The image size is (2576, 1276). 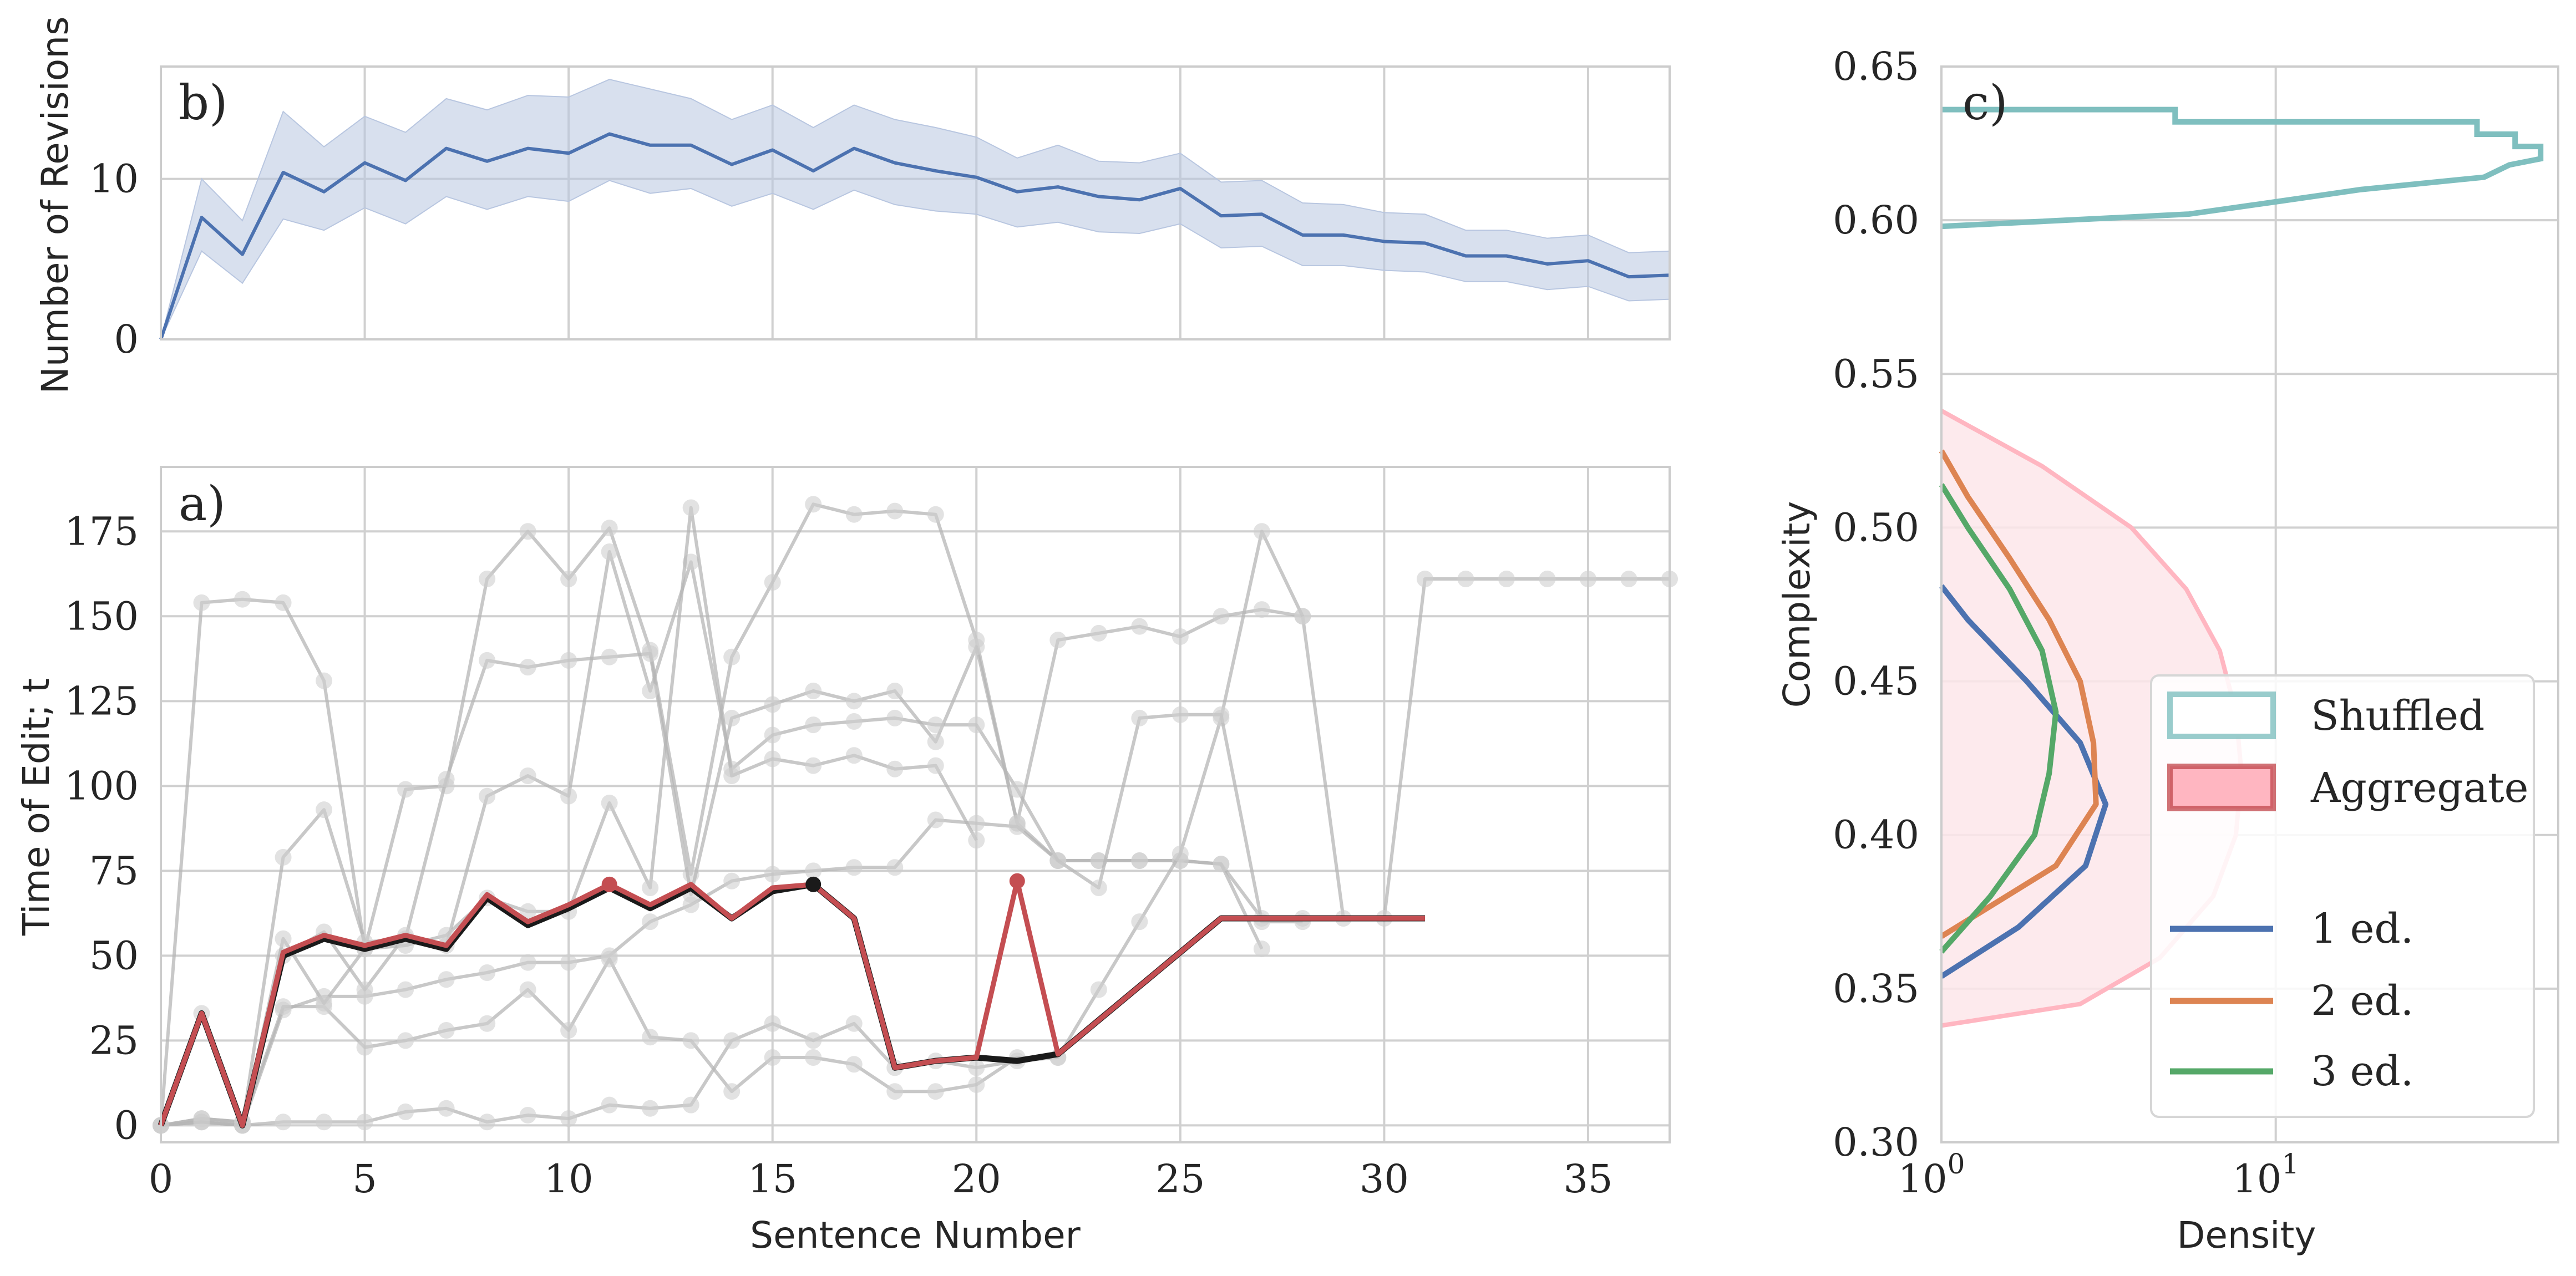 What do you see at coordinates (976, 1179) in the screenshot?
I see `panel-a-x-tick-label: 20` at bounding box center [976, 1179].